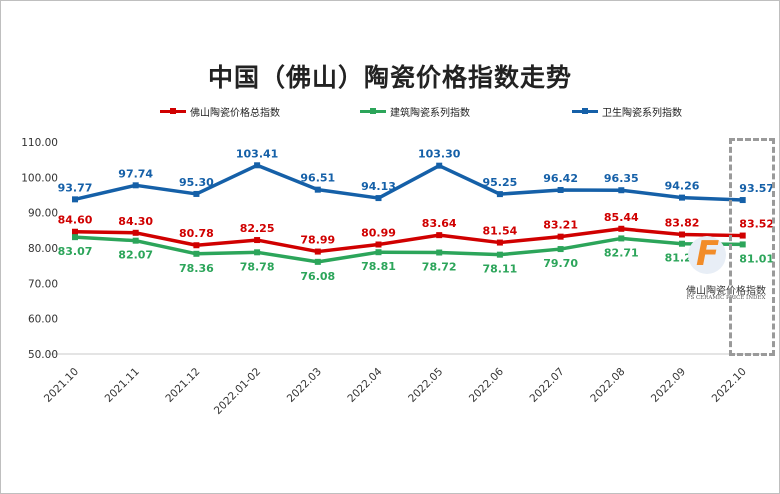 The image size is (780, 494). What do you see at coordinates (182, 385) in the screenshot?
I see `x-tick-label: 2021.12` at bounding box center [182, 385].